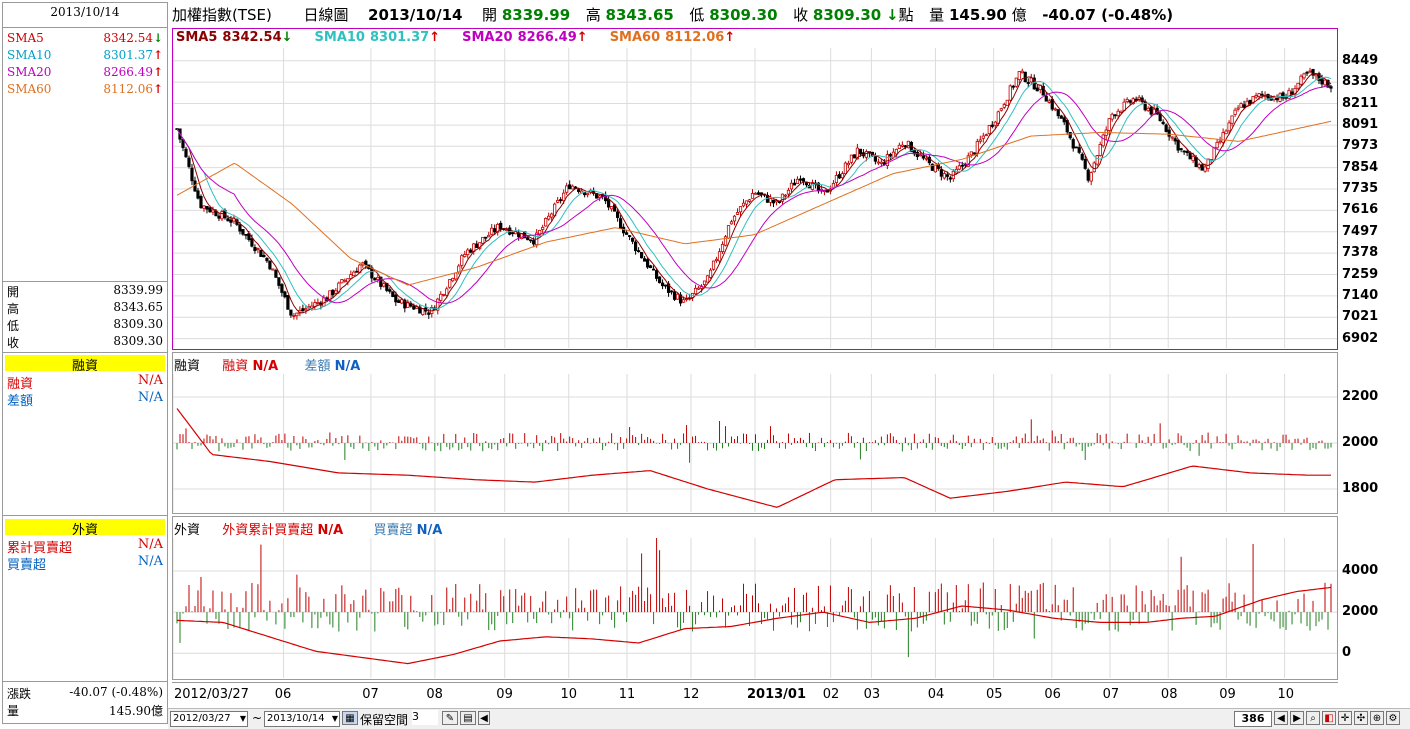 This screenshot has height=729, width=1410. I want to click on left-ohlc-row: 高 8343.65, so click(85, 308).